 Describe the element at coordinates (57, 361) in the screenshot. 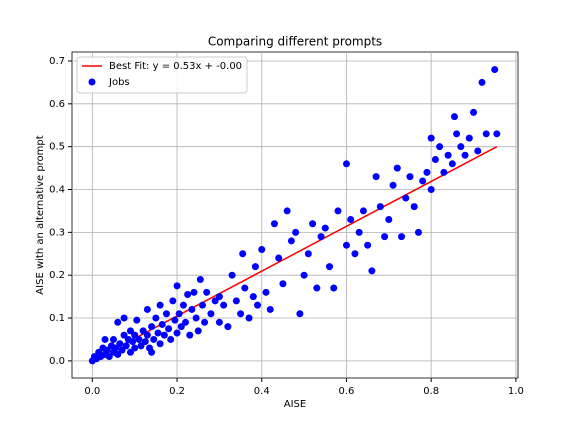

I see `y-tick-label: 0.0` at that location.